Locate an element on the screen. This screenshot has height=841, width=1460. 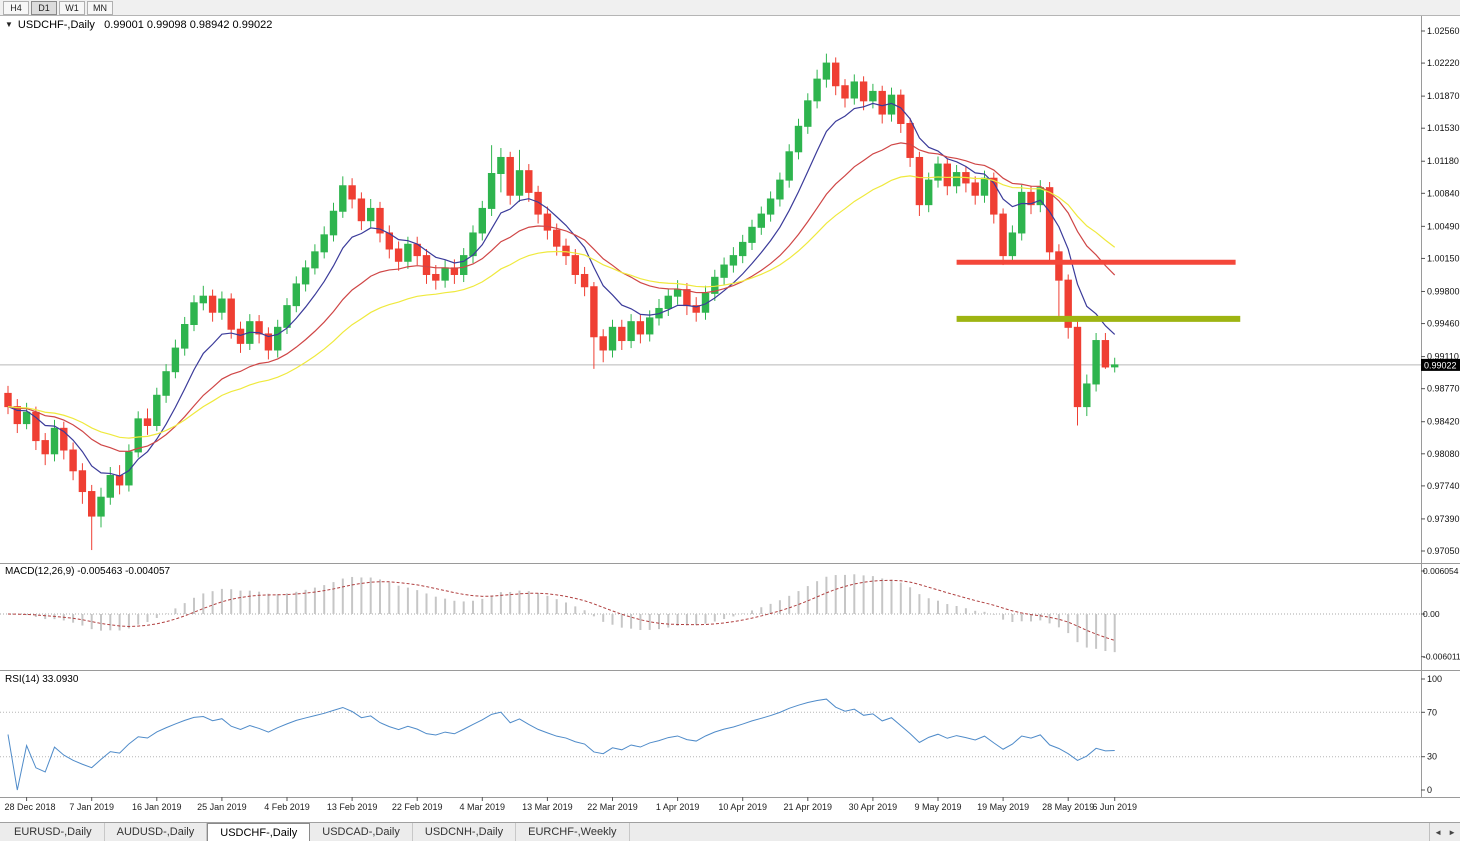
date-axis-label: 19 May 2019 is located at coordinates (1003, 807).